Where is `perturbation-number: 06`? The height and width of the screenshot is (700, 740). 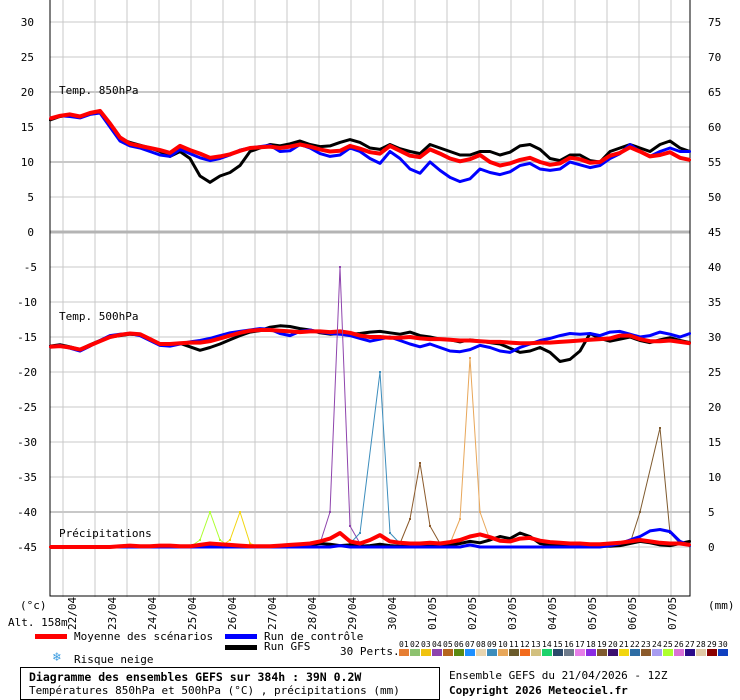
perturbation-number: 06 is located at coordinates (459, 644).